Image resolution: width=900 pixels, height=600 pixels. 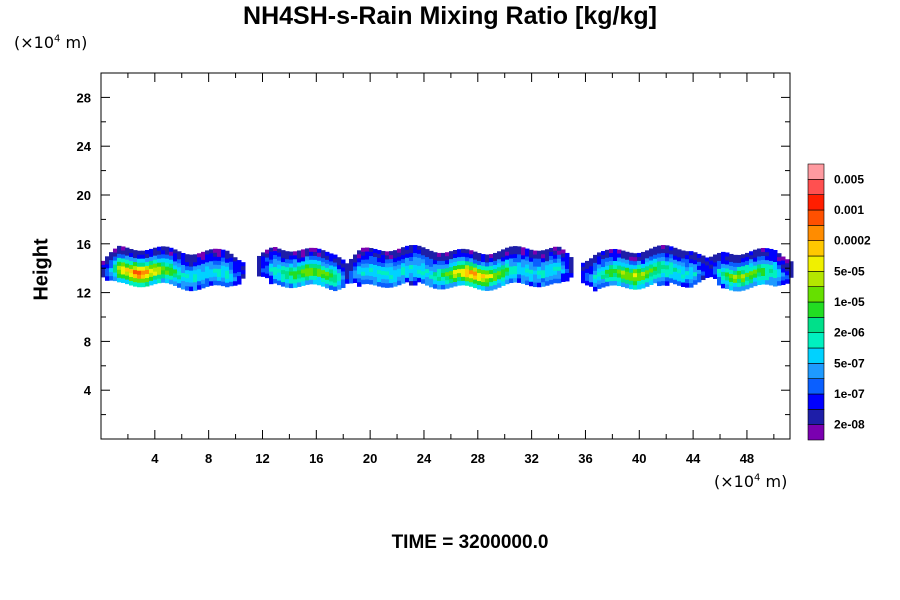 What do you see at coordinates (88, 390) in the screenshot?
I see `y-tick-label: 4` at bounding box center [88, 390].